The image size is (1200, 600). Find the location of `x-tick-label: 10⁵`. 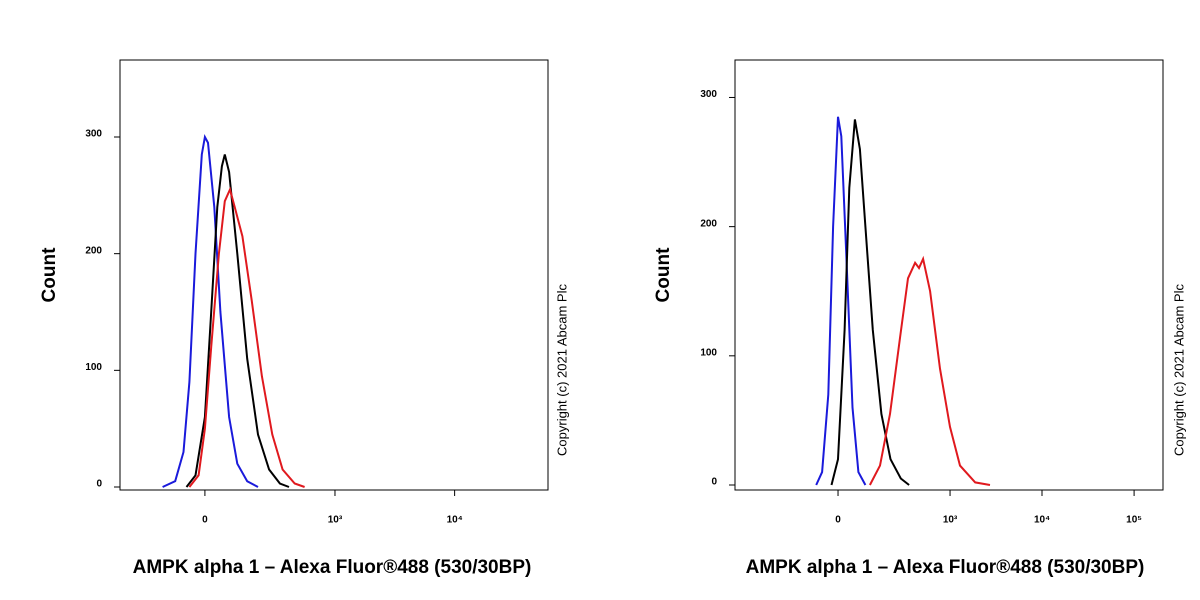

x-tick-label: 10⁵ is located at coordinates (1134, 520).